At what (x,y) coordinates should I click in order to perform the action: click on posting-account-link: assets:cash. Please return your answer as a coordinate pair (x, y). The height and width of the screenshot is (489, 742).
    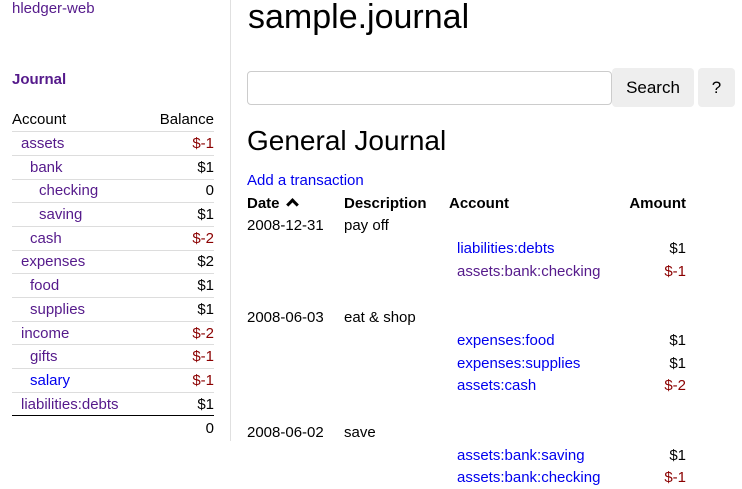
    Looking at the image, I should click on (497, 385).